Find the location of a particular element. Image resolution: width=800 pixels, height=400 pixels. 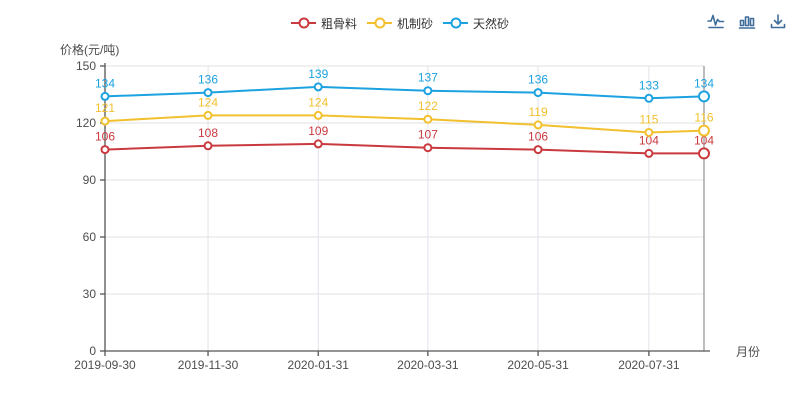

series-1: 121 124 124 122 119 115 116 is located at coordinates (404, 116).